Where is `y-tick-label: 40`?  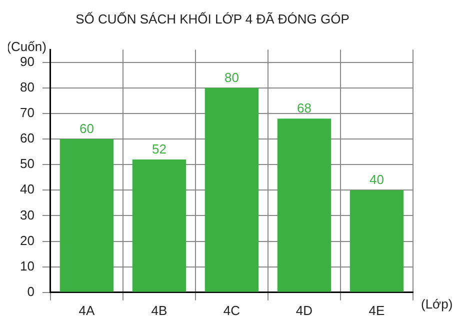
y-tick-label: 40 is located at coordinates (27, 189).